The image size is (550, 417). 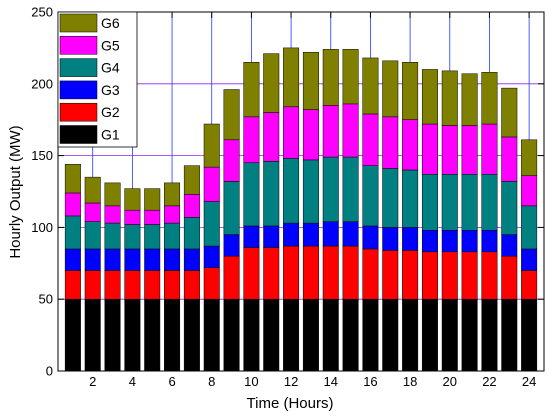 I want to click on legend-label-g2: G2, so click(x=110, y=112).